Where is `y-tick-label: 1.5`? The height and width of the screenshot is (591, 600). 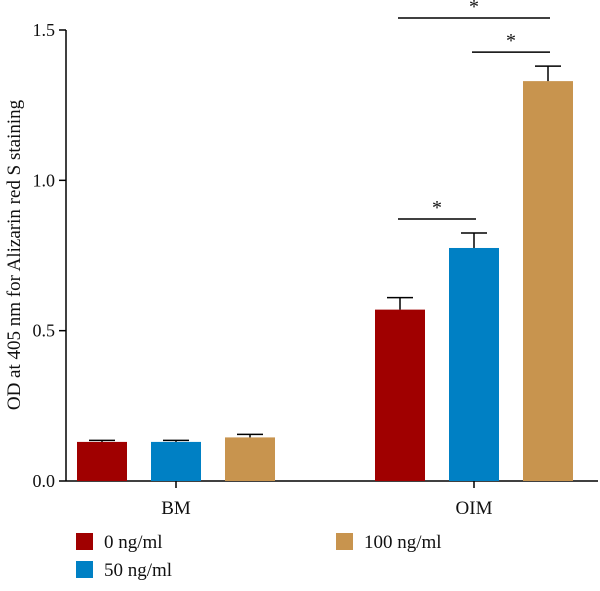
y-tick-label: 1.5 is located at coordinates (44, 30).